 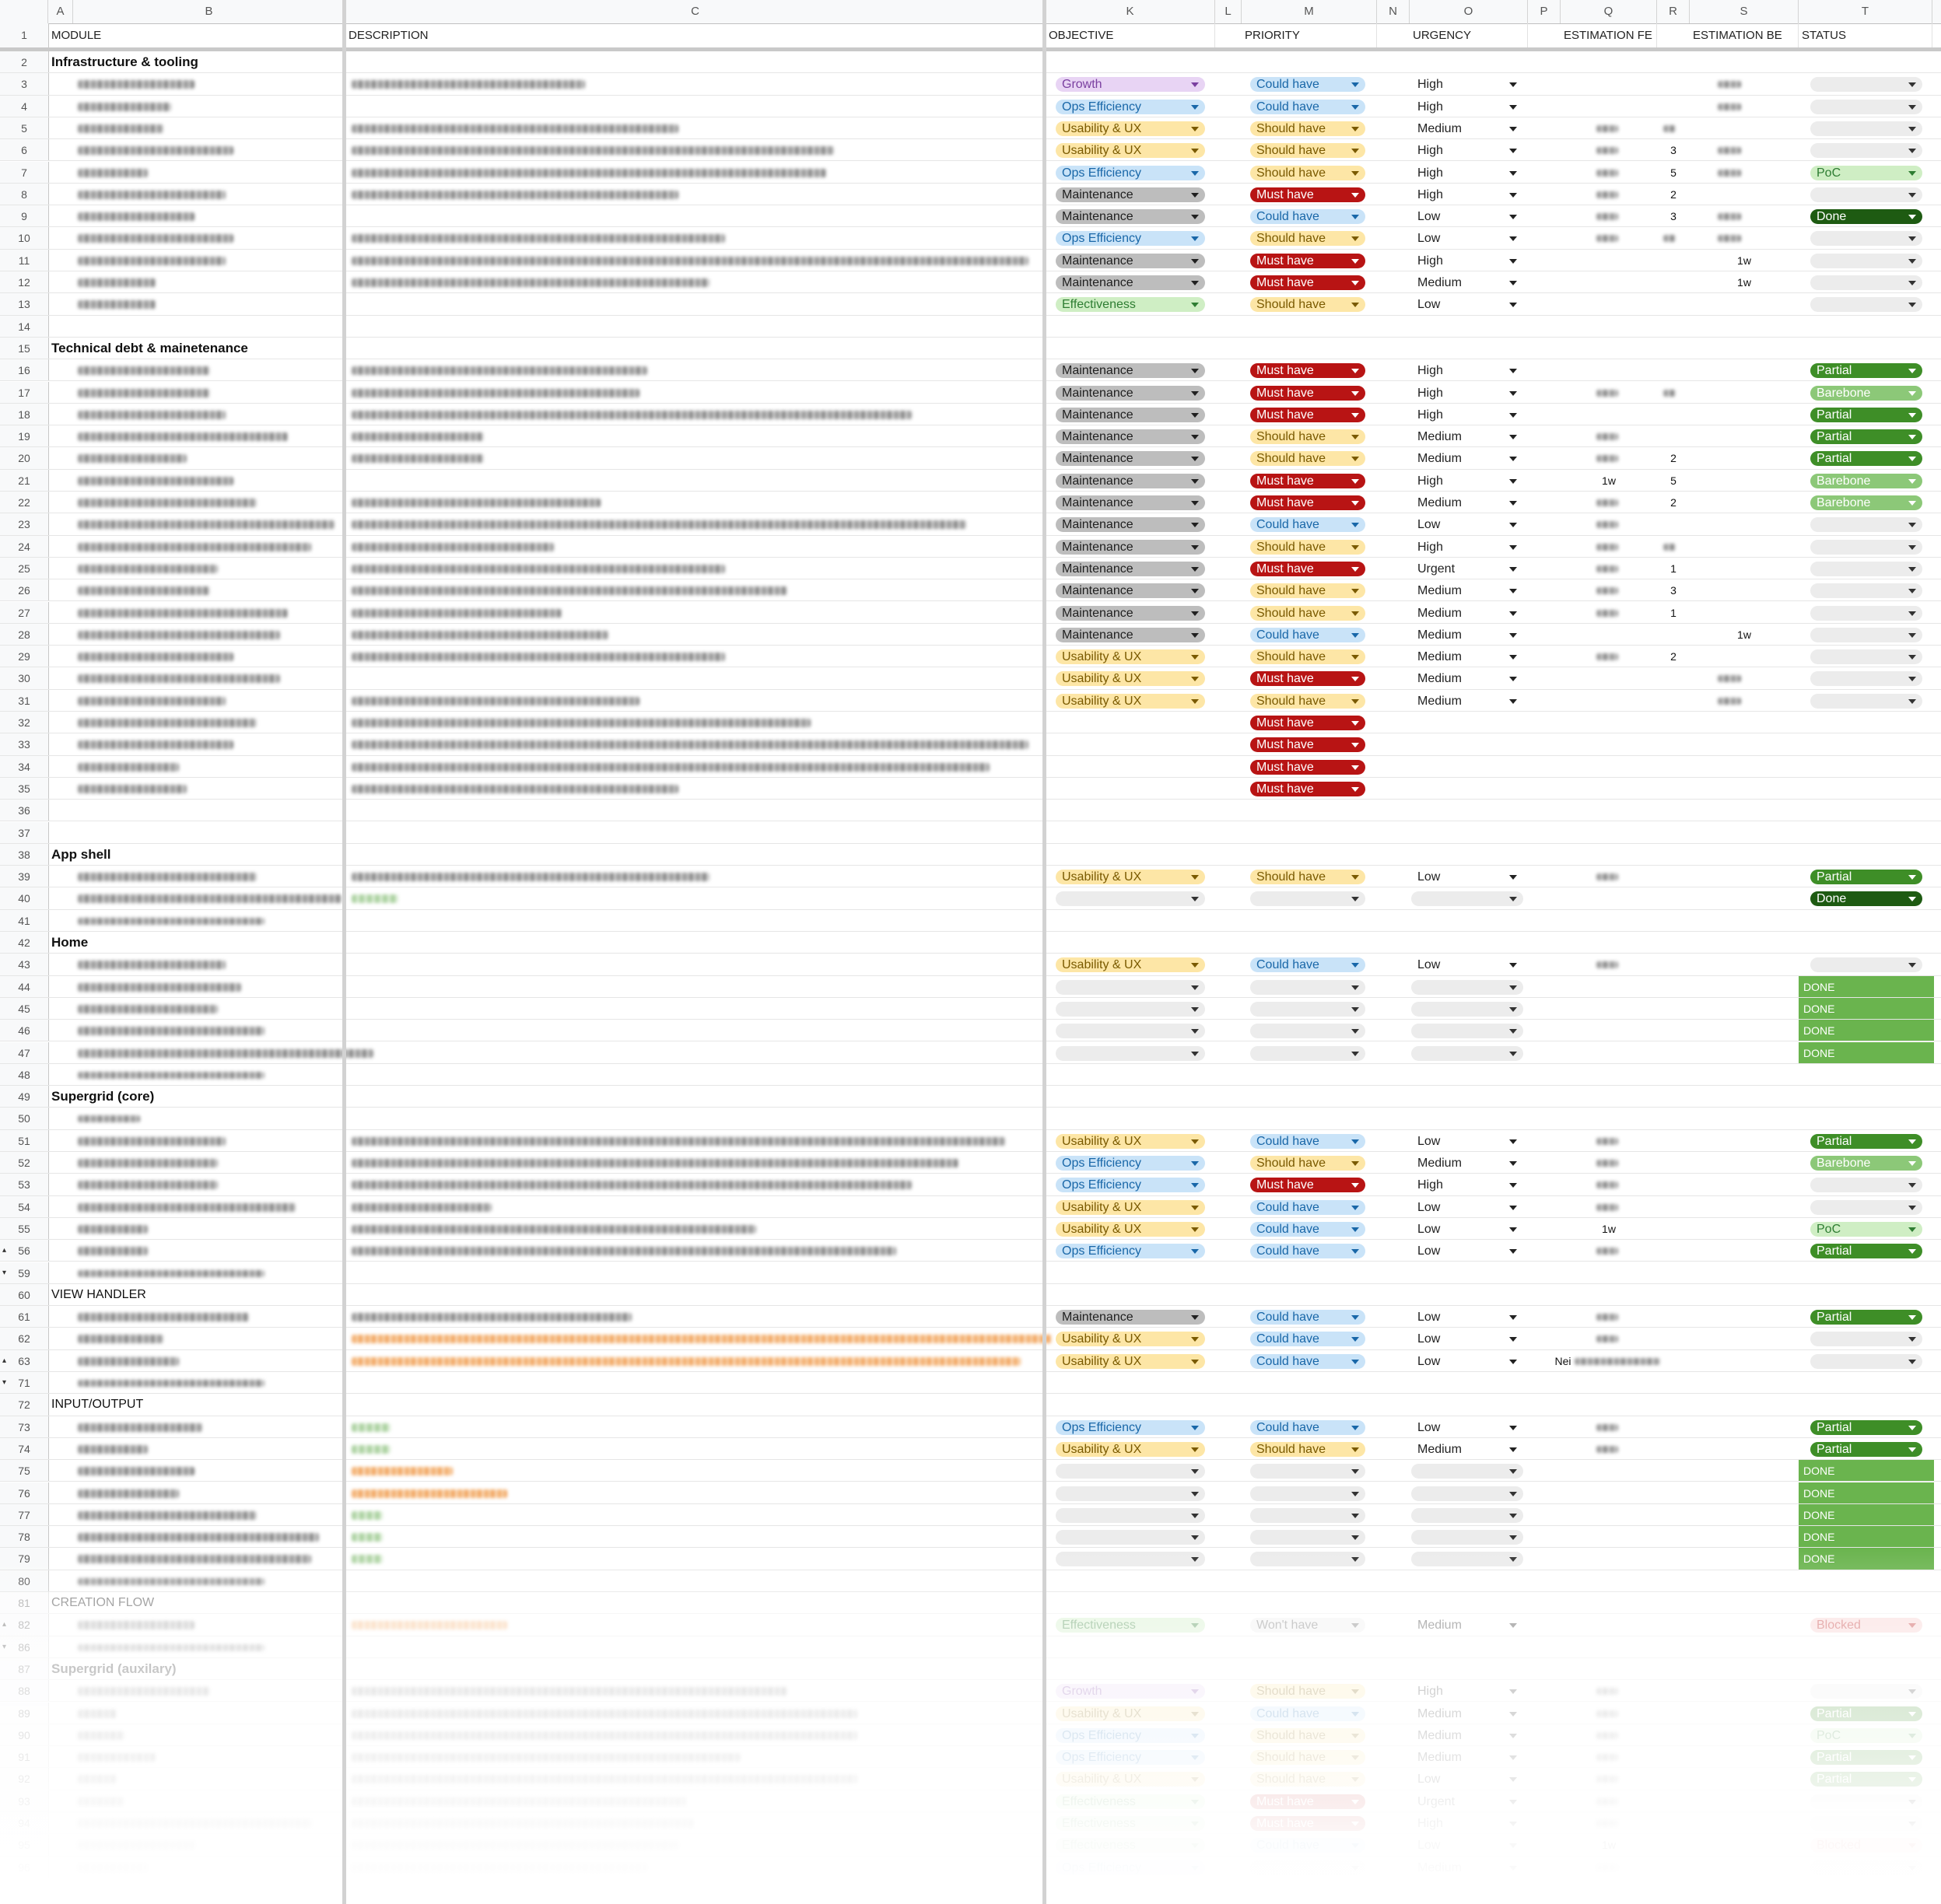 What do you see at coordinates (24, 612) in the screenshot?
I see `row-number: 27` at bounding box center [24, 612].